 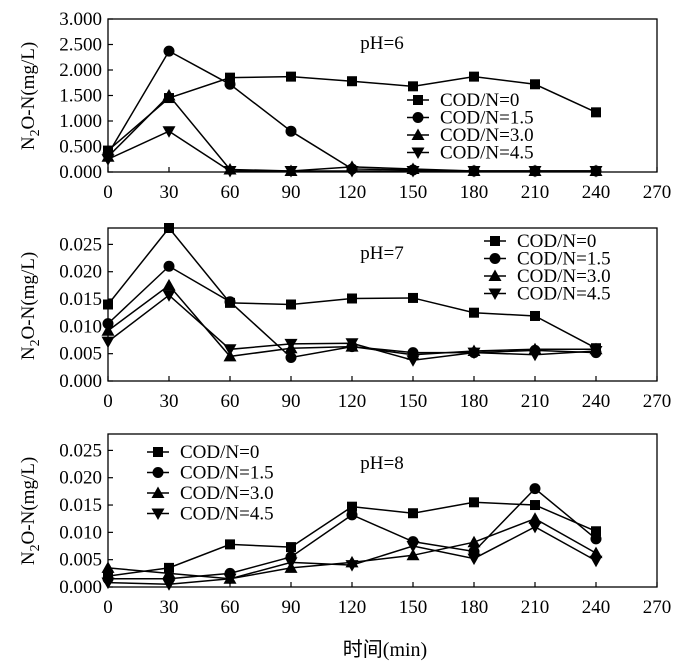 I want to click on y-tick-label: 0.010, so click(x=80, y=326).